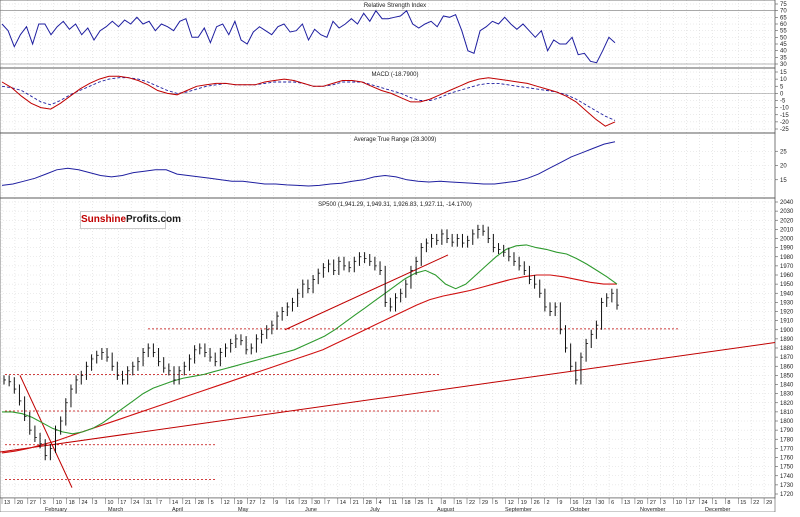 Image resolution: width=800 pixels, height=517 pixels. Describe the element at coordinates (787, 285) in the screenshot. I see `y-tick-label: 1950` at that location.